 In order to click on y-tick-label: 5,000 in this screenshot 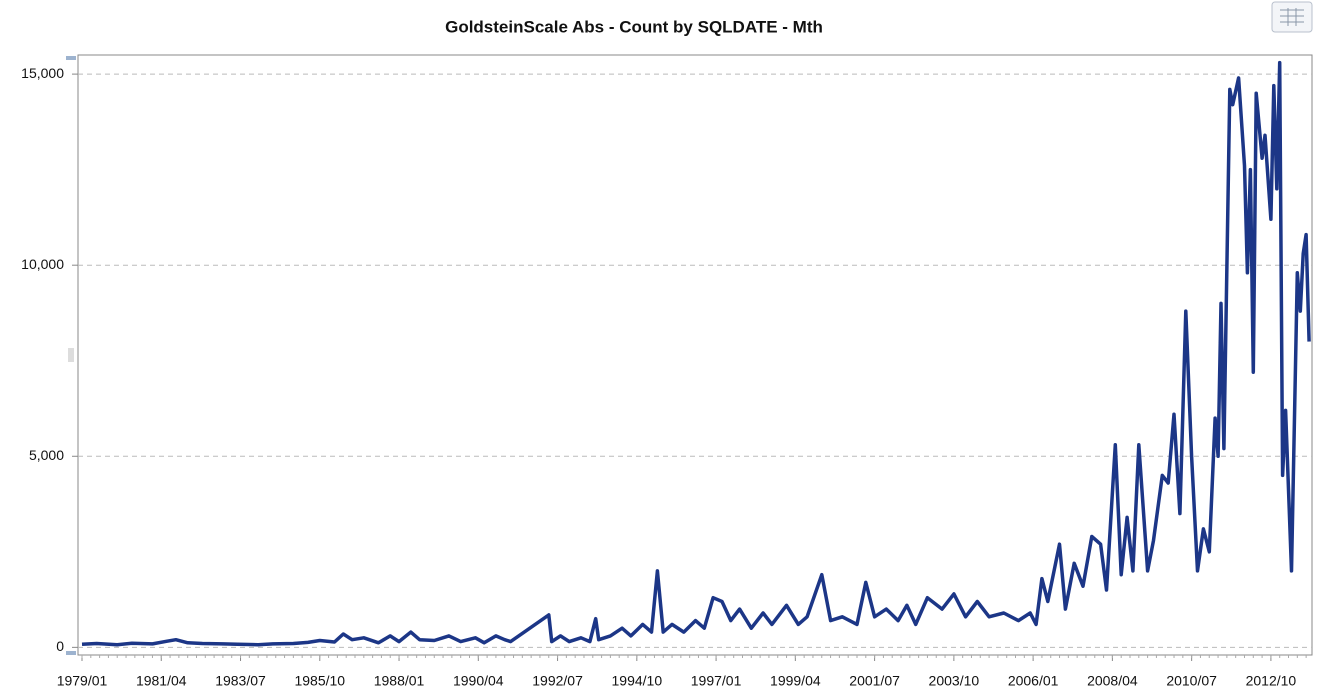, I will do `click(46, 455)`.